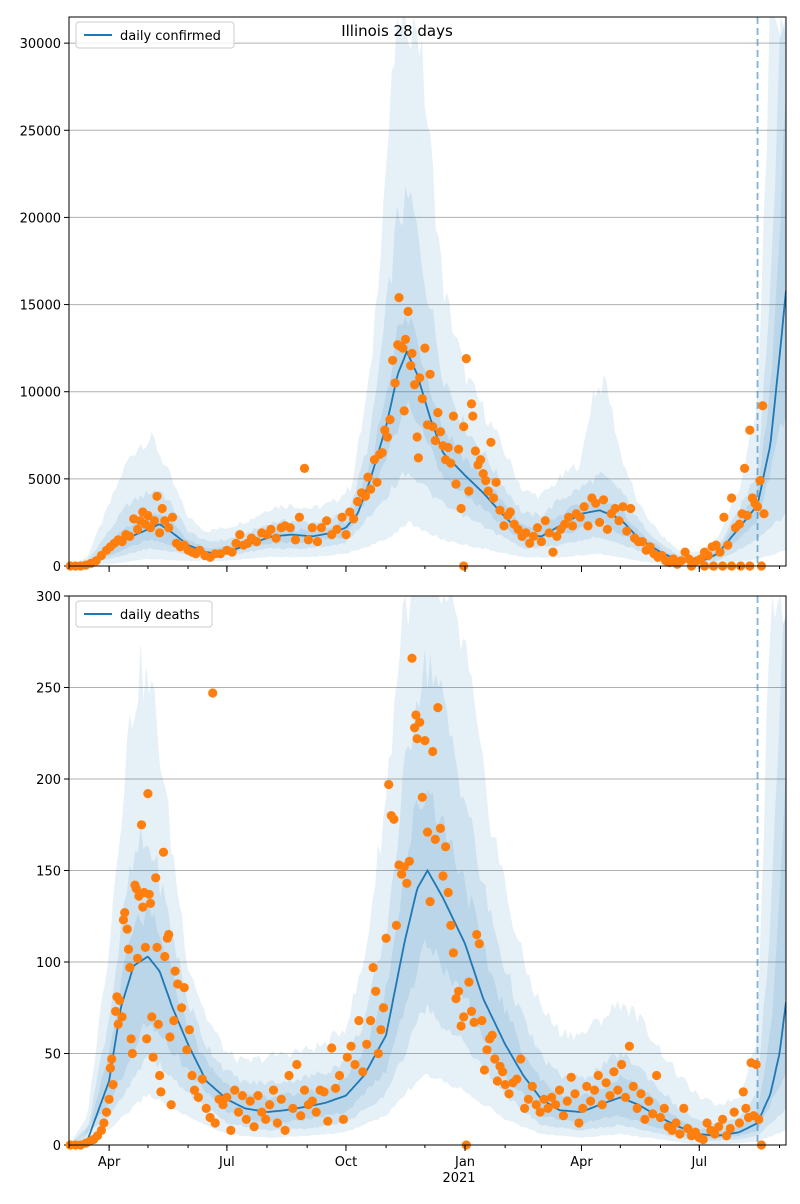 The height and width of the screenshot is (1204, 800). I want to click on y-tick-label: 300, so click(48, 597).